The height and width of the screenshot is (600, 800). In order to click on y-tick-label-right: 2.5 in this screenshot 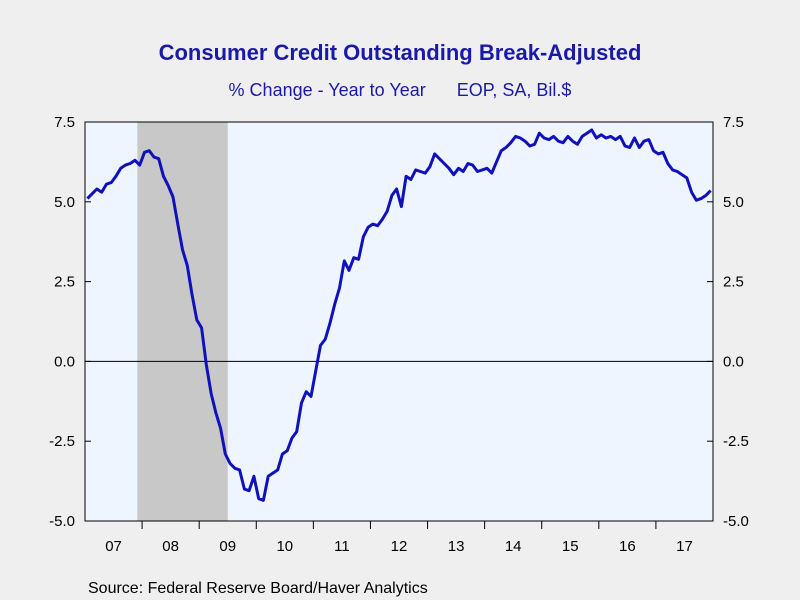, I will do `click(733, 282)`.